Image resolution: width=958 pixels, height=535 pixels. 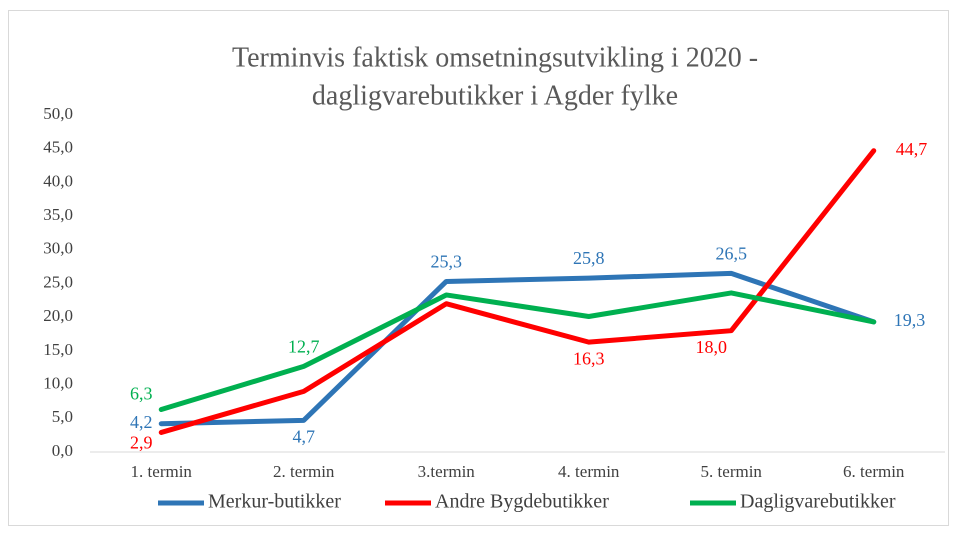 I want to click on data-label: 4,7, so click(x=304, y=436).